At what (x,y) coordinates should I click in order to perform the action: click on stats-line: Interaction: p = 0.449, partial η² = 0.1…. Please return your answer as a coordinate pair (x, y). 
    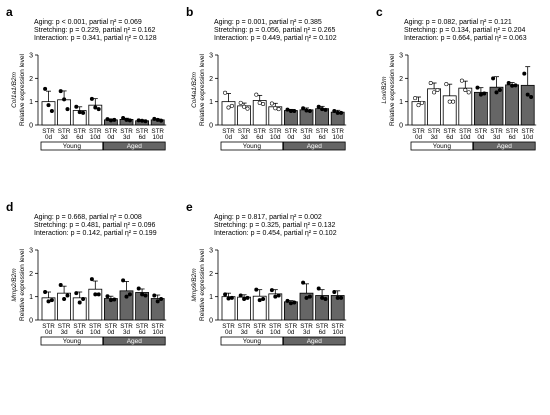
    Looking at the image, I should click on (275, 38).